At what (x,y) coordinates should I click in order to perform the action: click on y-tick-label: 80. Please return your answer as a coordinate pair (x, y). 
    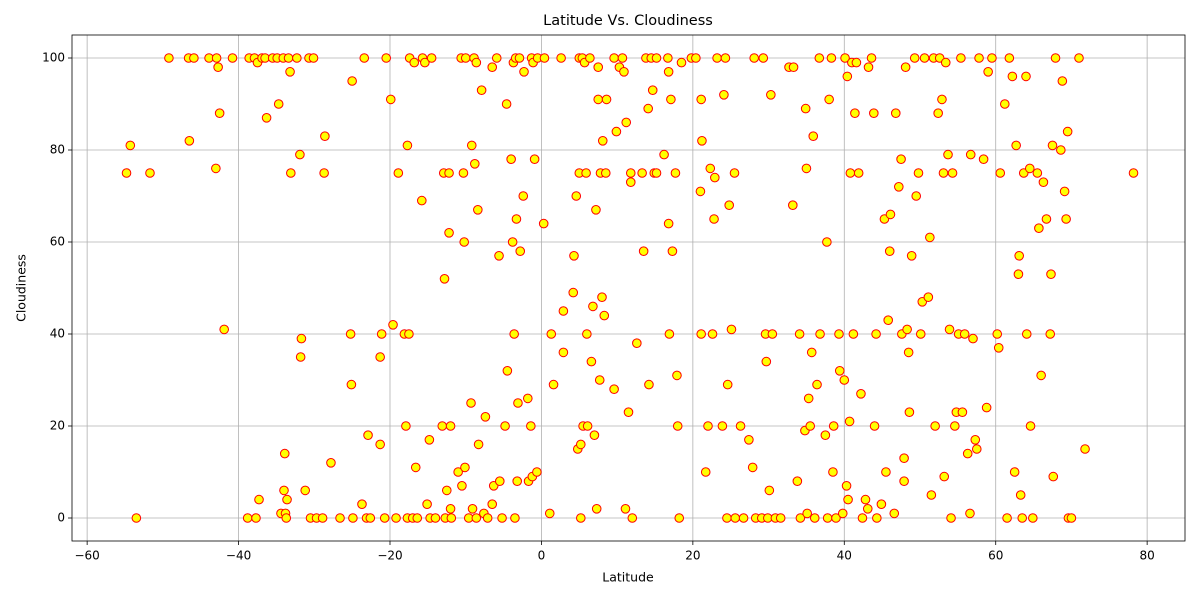
    Looking at the image, I should click on (57, 150).